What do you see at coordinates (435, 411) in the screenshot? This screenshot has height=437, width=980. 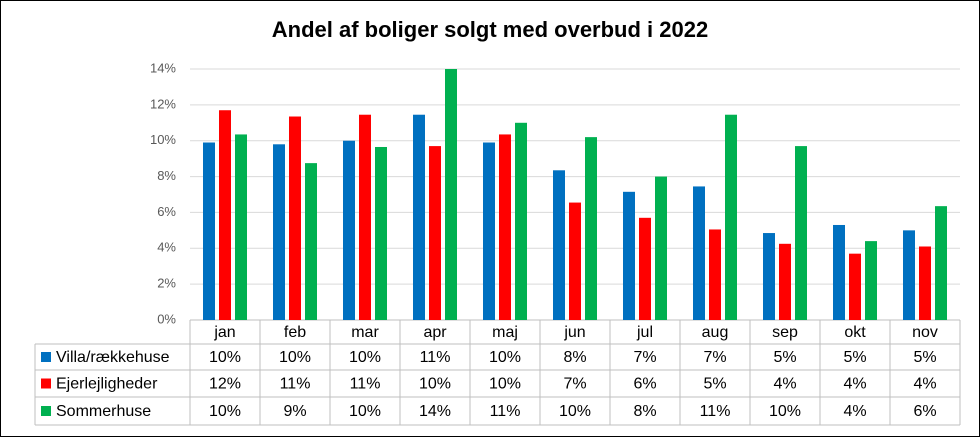 I see `table-value: 14%` at bounding box center [435, 411].